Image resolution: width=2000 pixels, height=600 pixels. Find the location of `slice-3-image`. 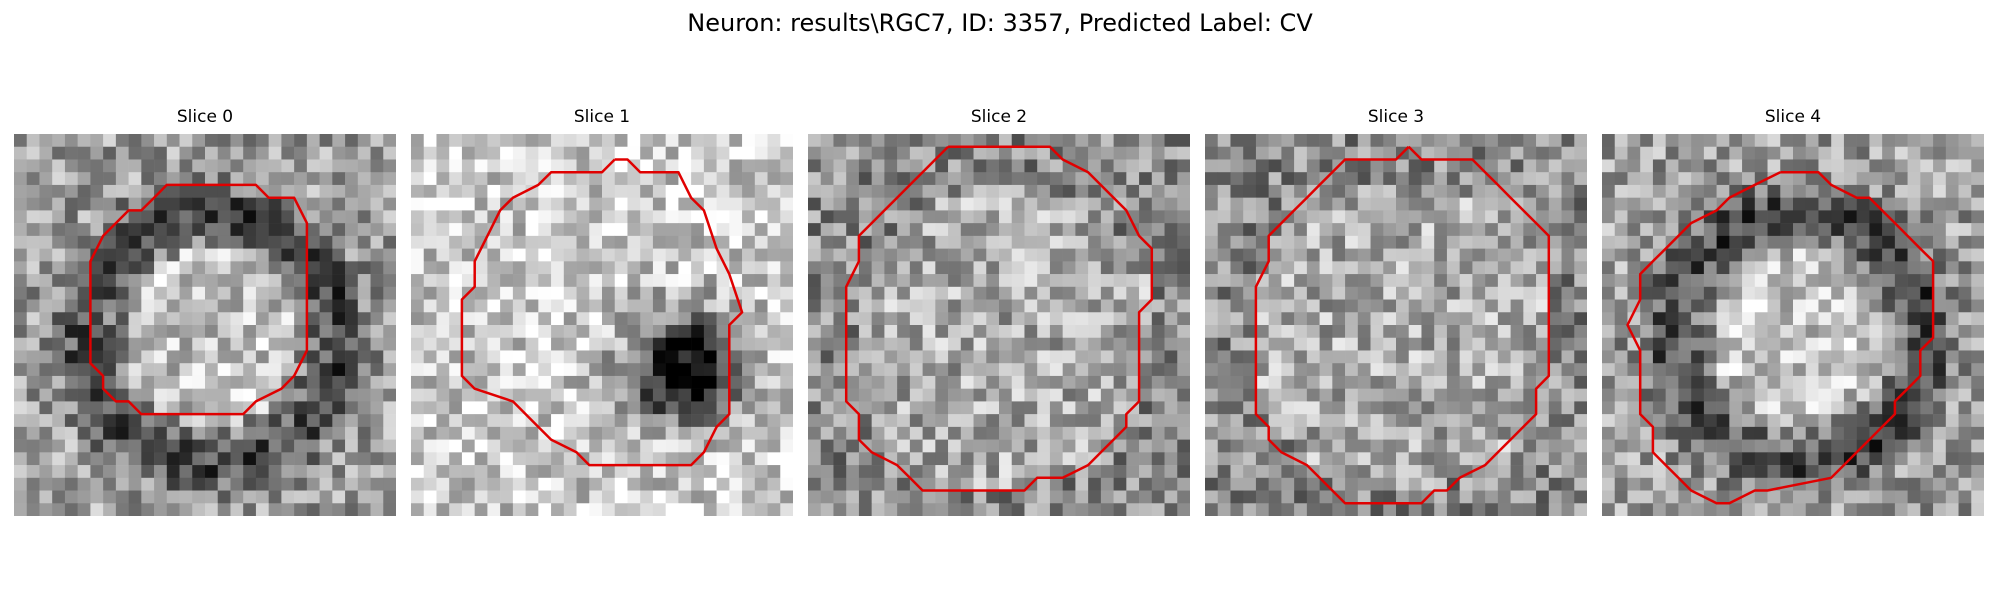

slice-3-image is located at coordinates (1396, 325).